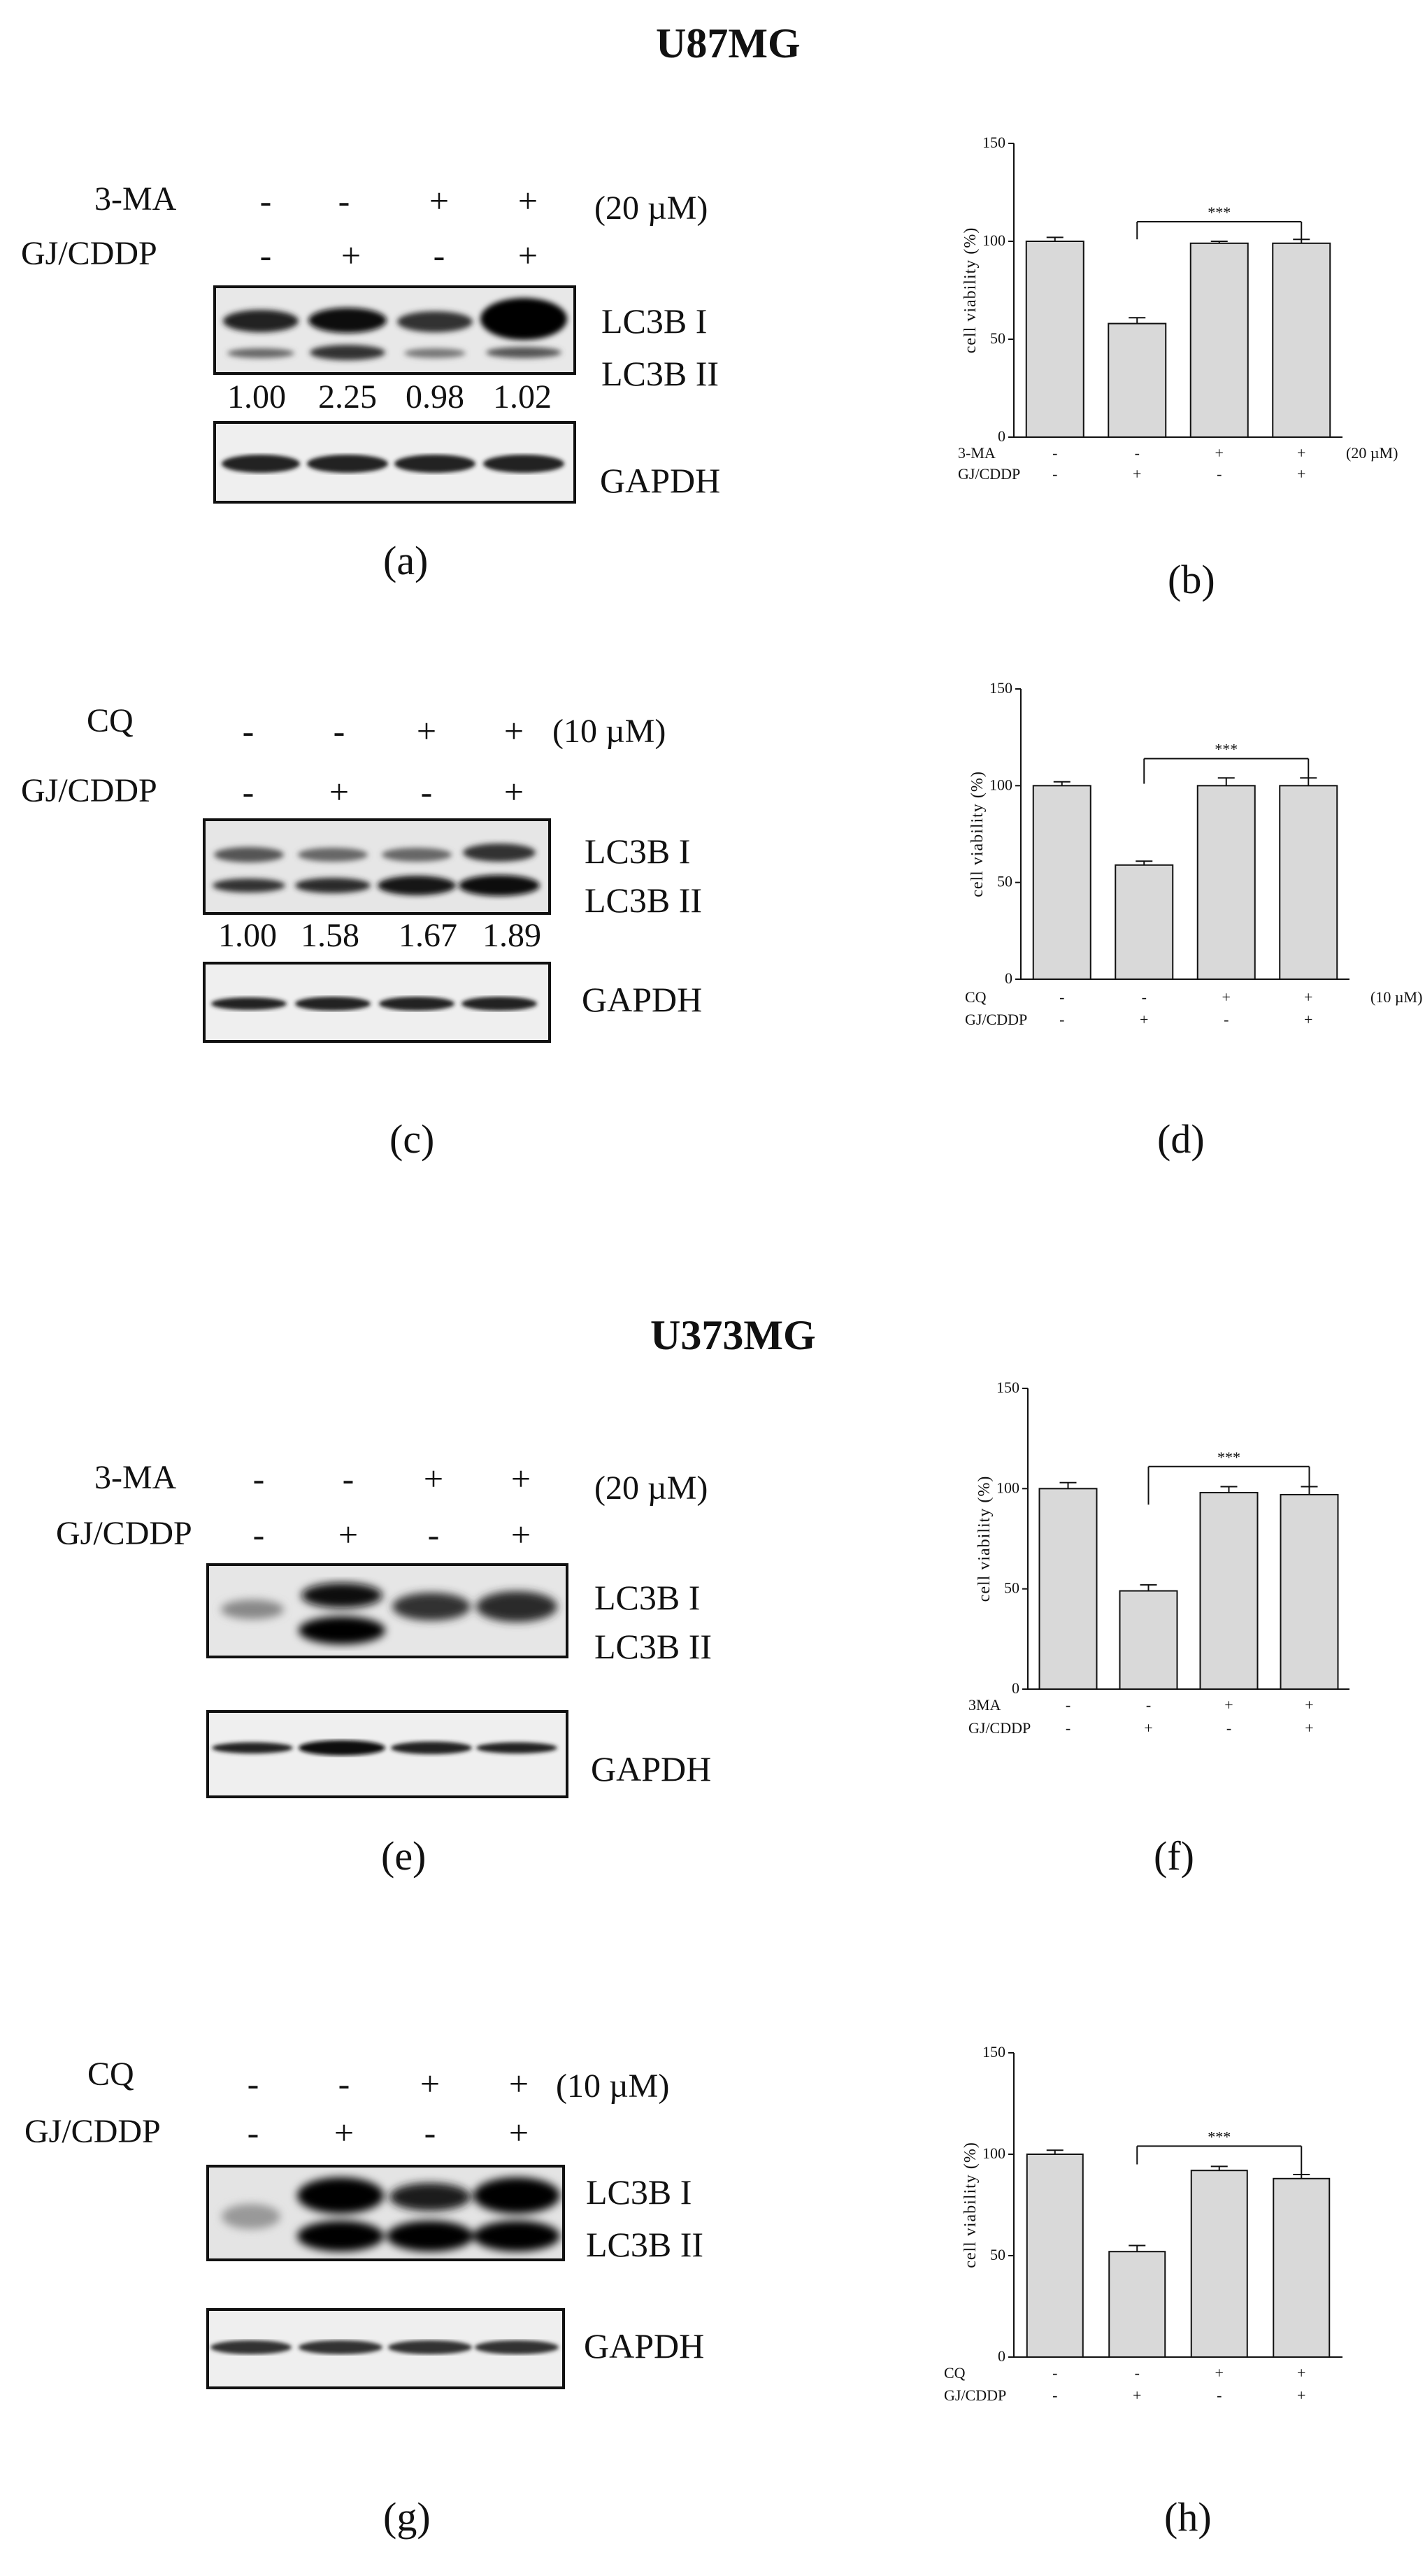 Image resolution: width=1425 pixels, height=2576 pixels. Describe the element at coordinates (1181, 1139) in the screenshot. I see `panel-label-d: (d)` at that location.